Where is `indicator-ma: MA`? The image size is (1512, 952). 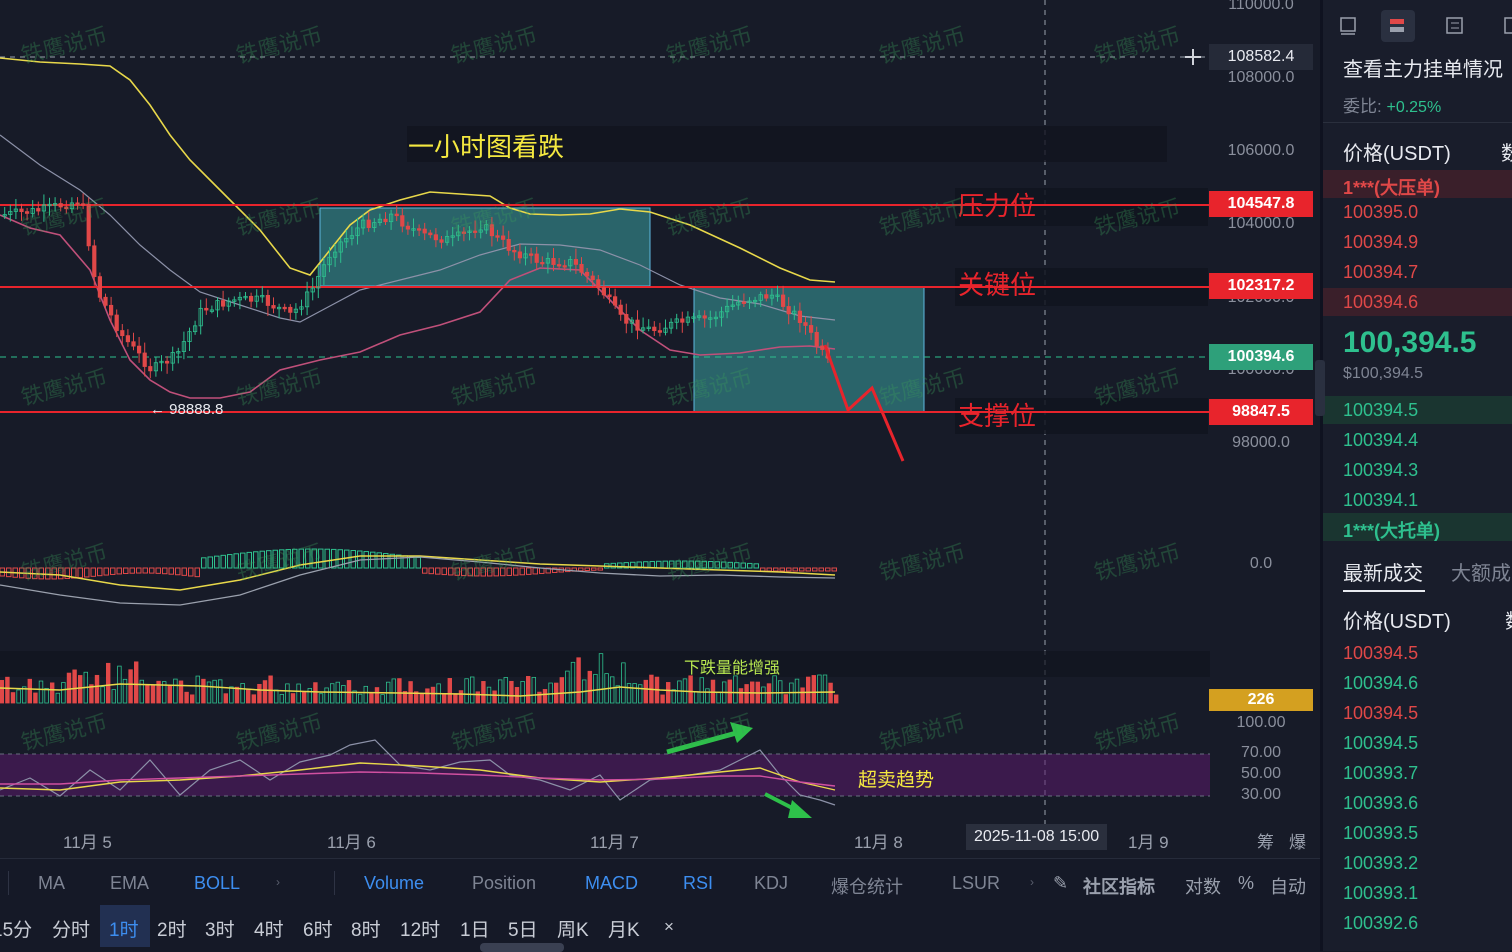 indicator-ma: MA is located at coordinates (51, 883).